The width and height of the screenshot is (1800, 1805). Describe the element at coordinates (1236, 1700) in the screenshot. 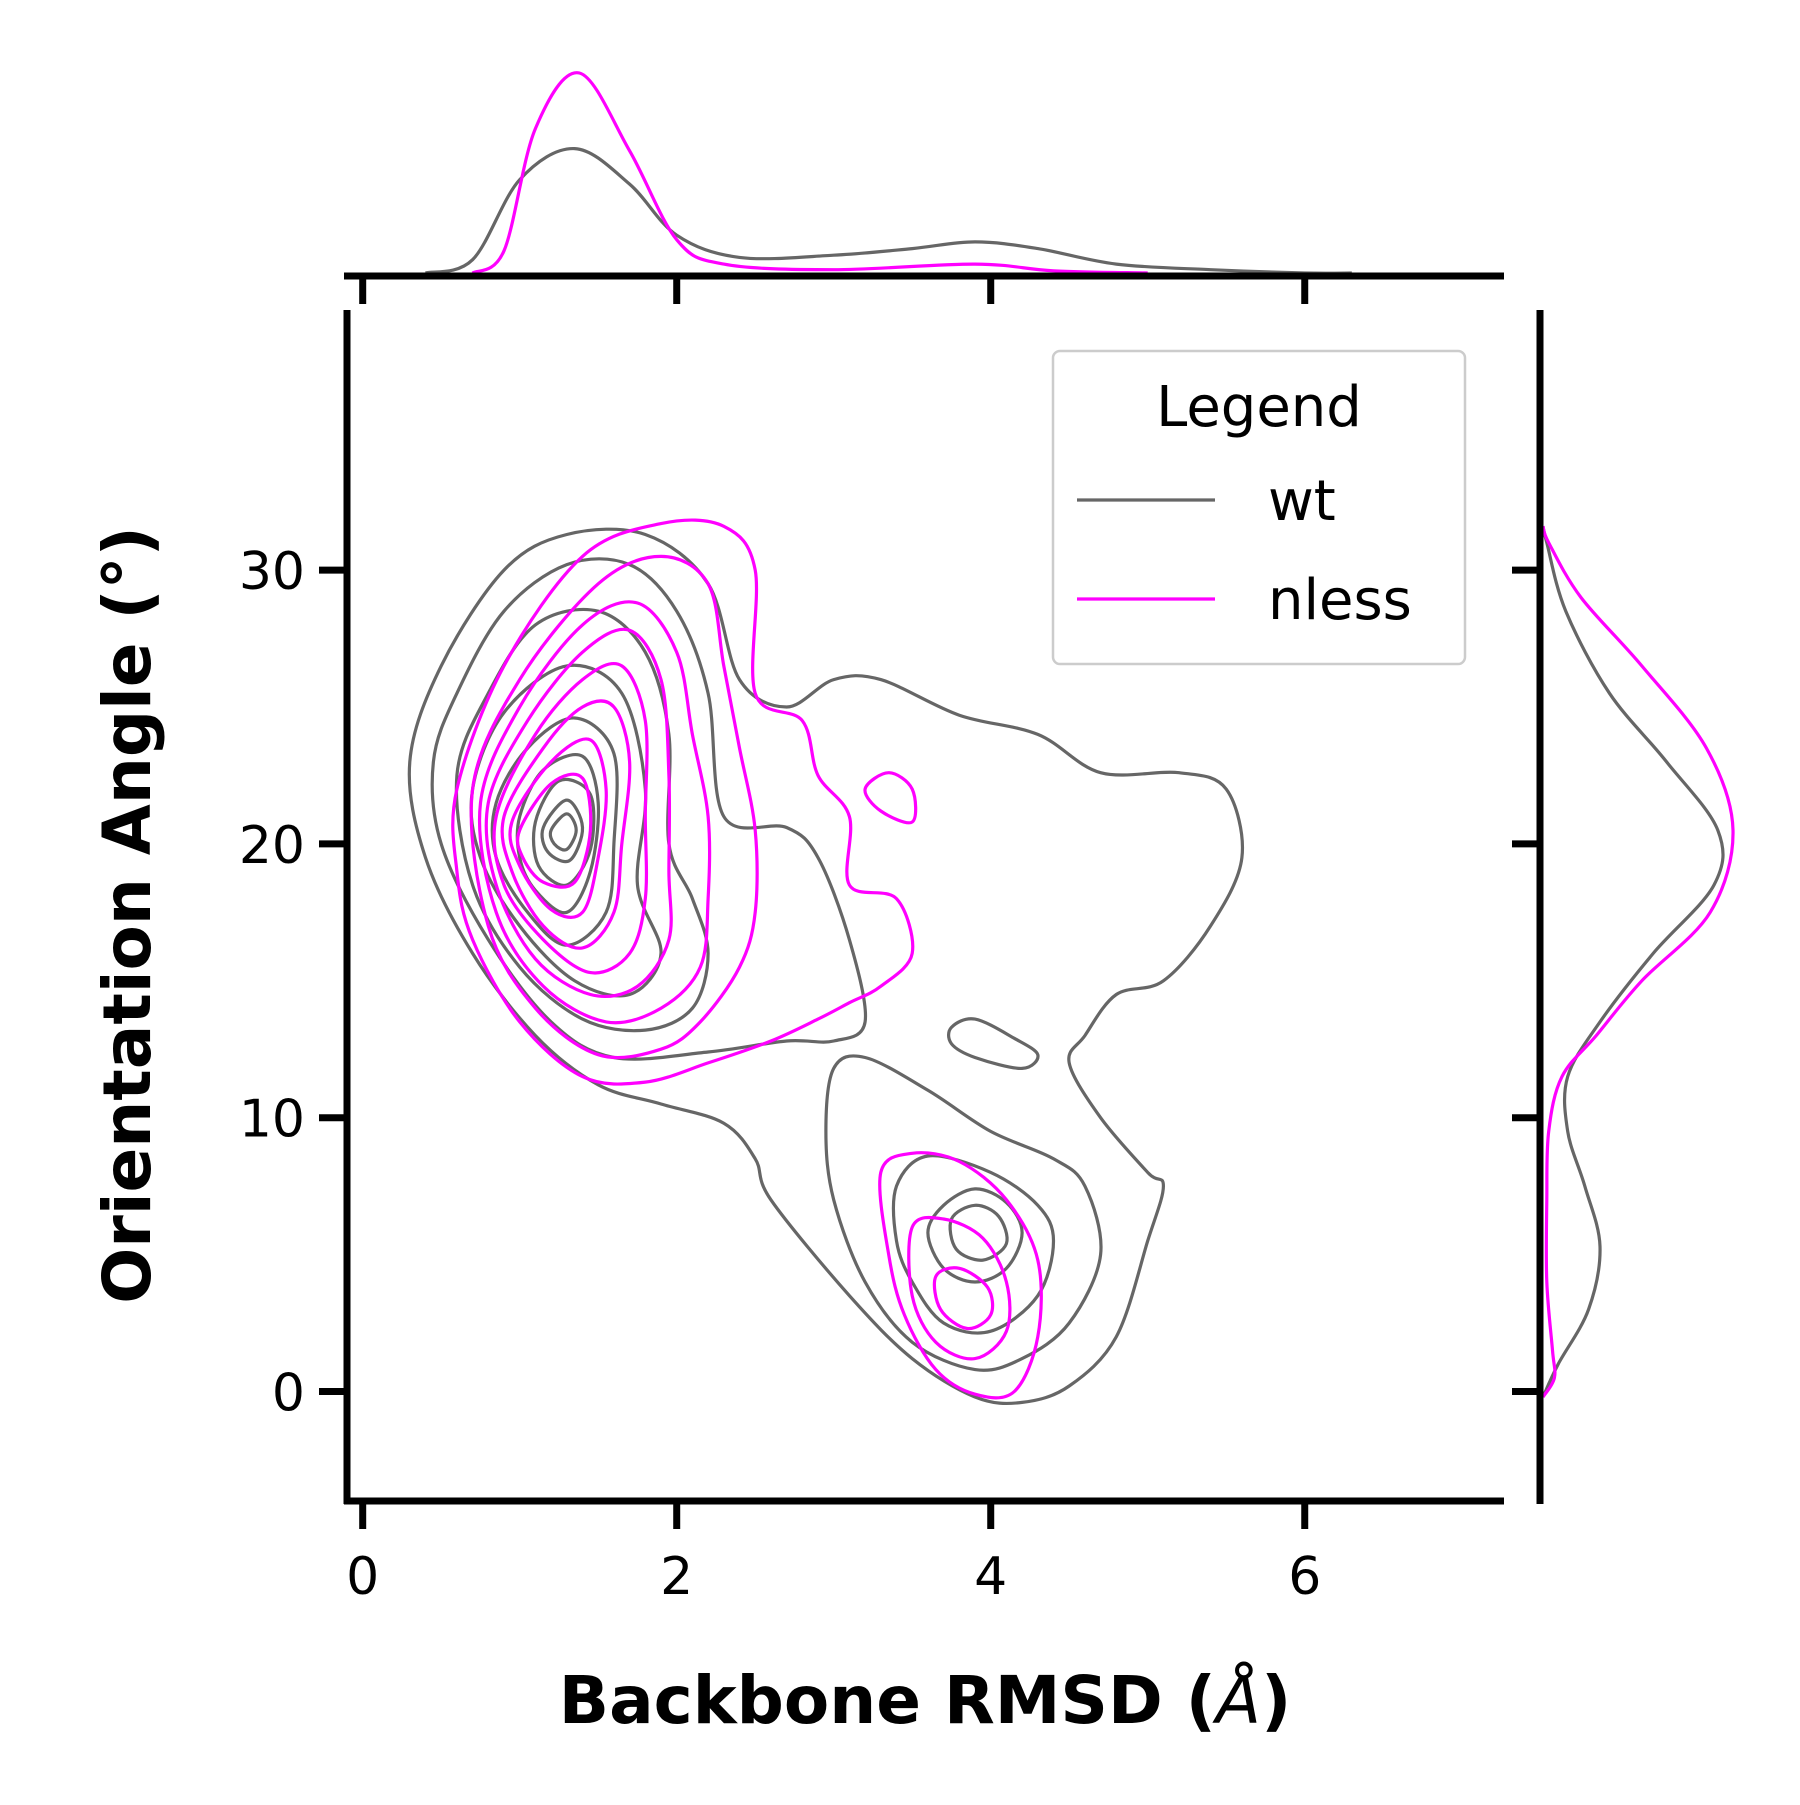

I see `x-axis-title-unit: Å` at that location.